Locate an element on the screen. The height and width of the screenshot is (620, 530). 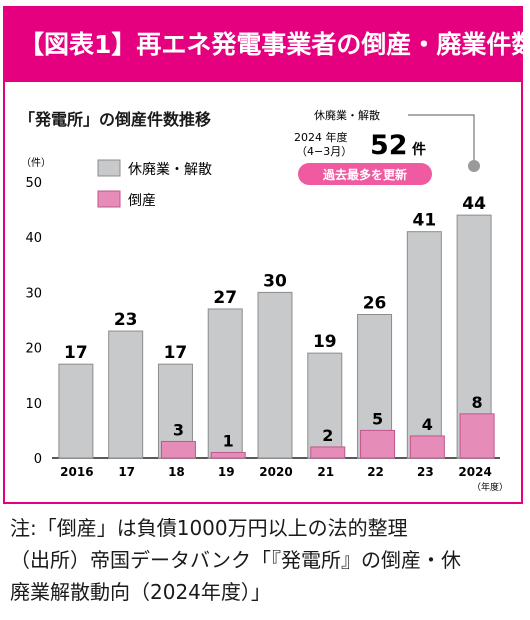
x-tick-label: 22 is located at coordinates (375, 472).